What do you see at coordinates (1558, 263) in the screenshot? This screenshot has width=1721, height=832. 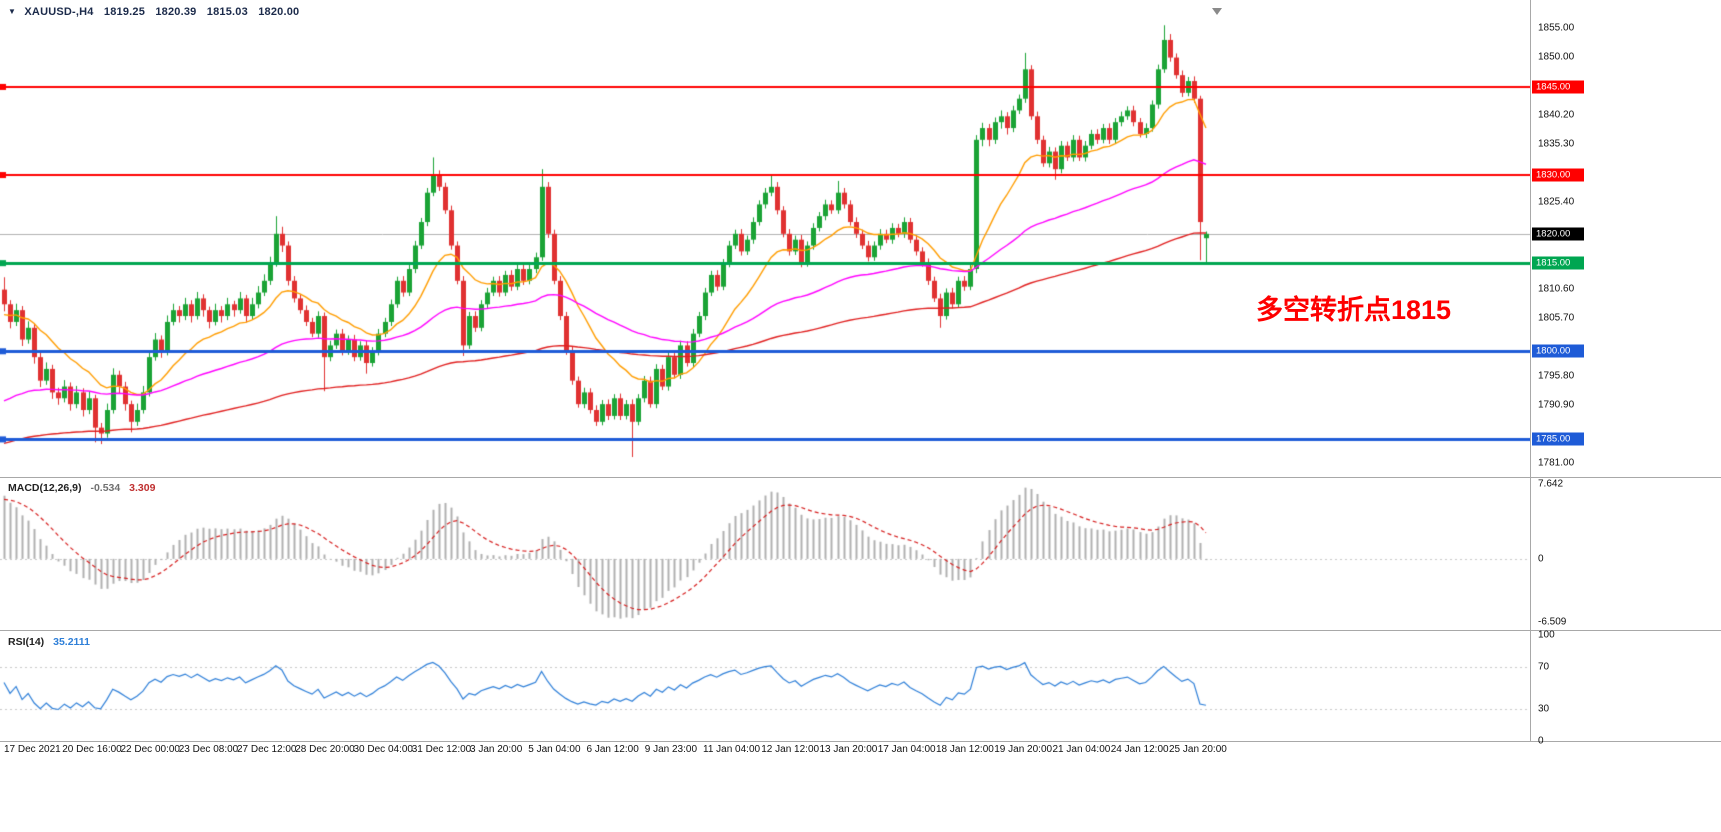 I see `price-scale-badge: 1815.00` at bounding box center [1558, 263].